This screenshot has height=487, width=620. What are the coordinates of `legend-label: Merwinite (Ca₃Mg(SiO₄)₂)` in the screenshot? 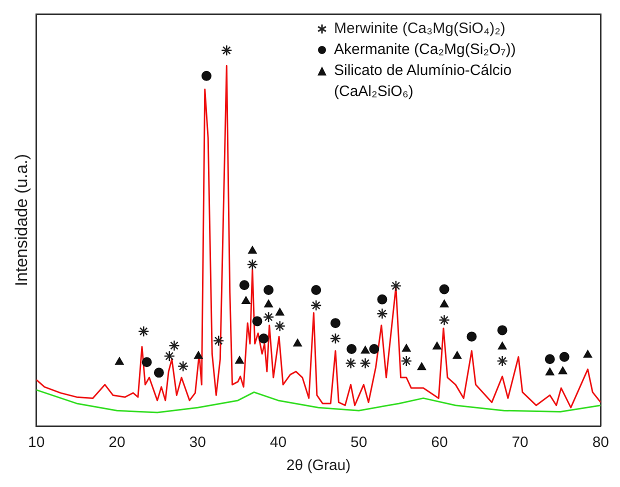 It's located at (420, 29).